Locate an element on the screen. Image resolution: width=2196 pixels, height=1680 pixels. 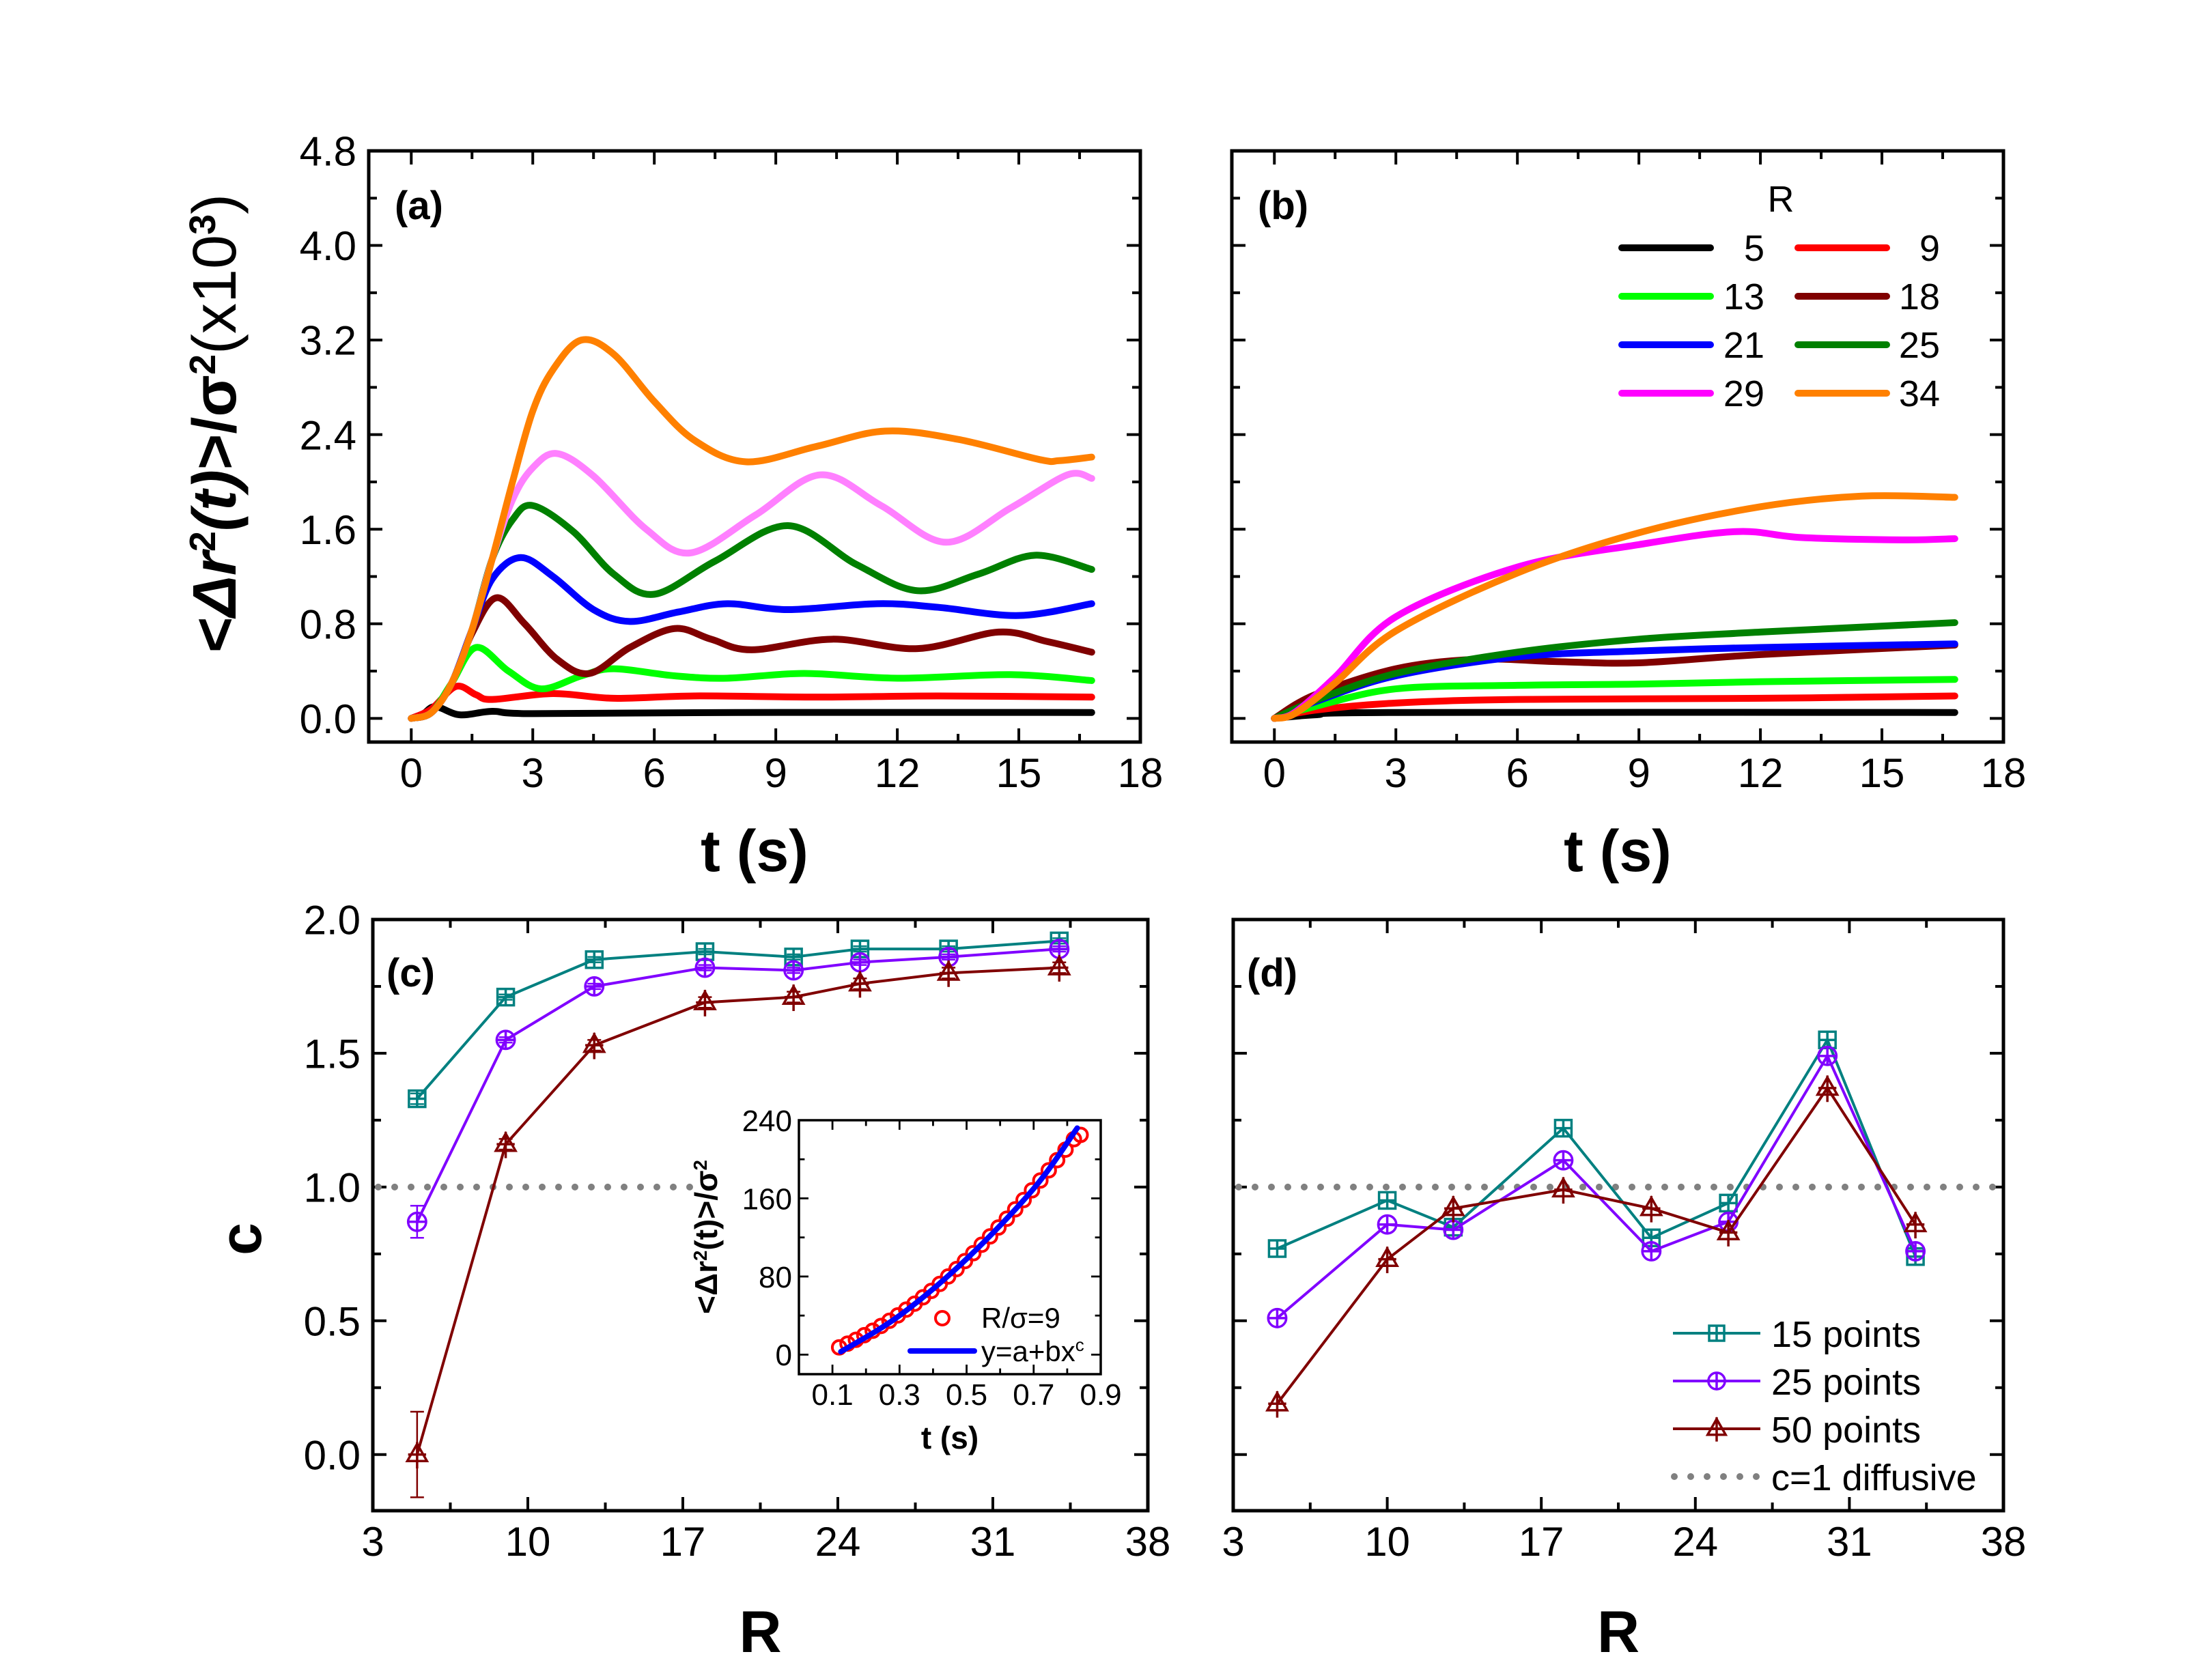
legend: R5 9 13 18 21 25 29 34 is located at coordinates (1779, 296).